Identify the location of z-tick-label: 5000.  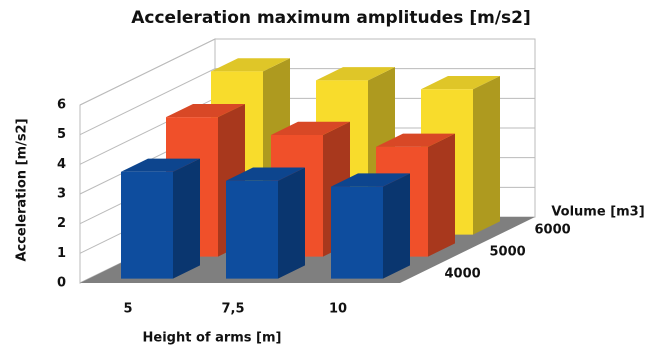
(508, 252).